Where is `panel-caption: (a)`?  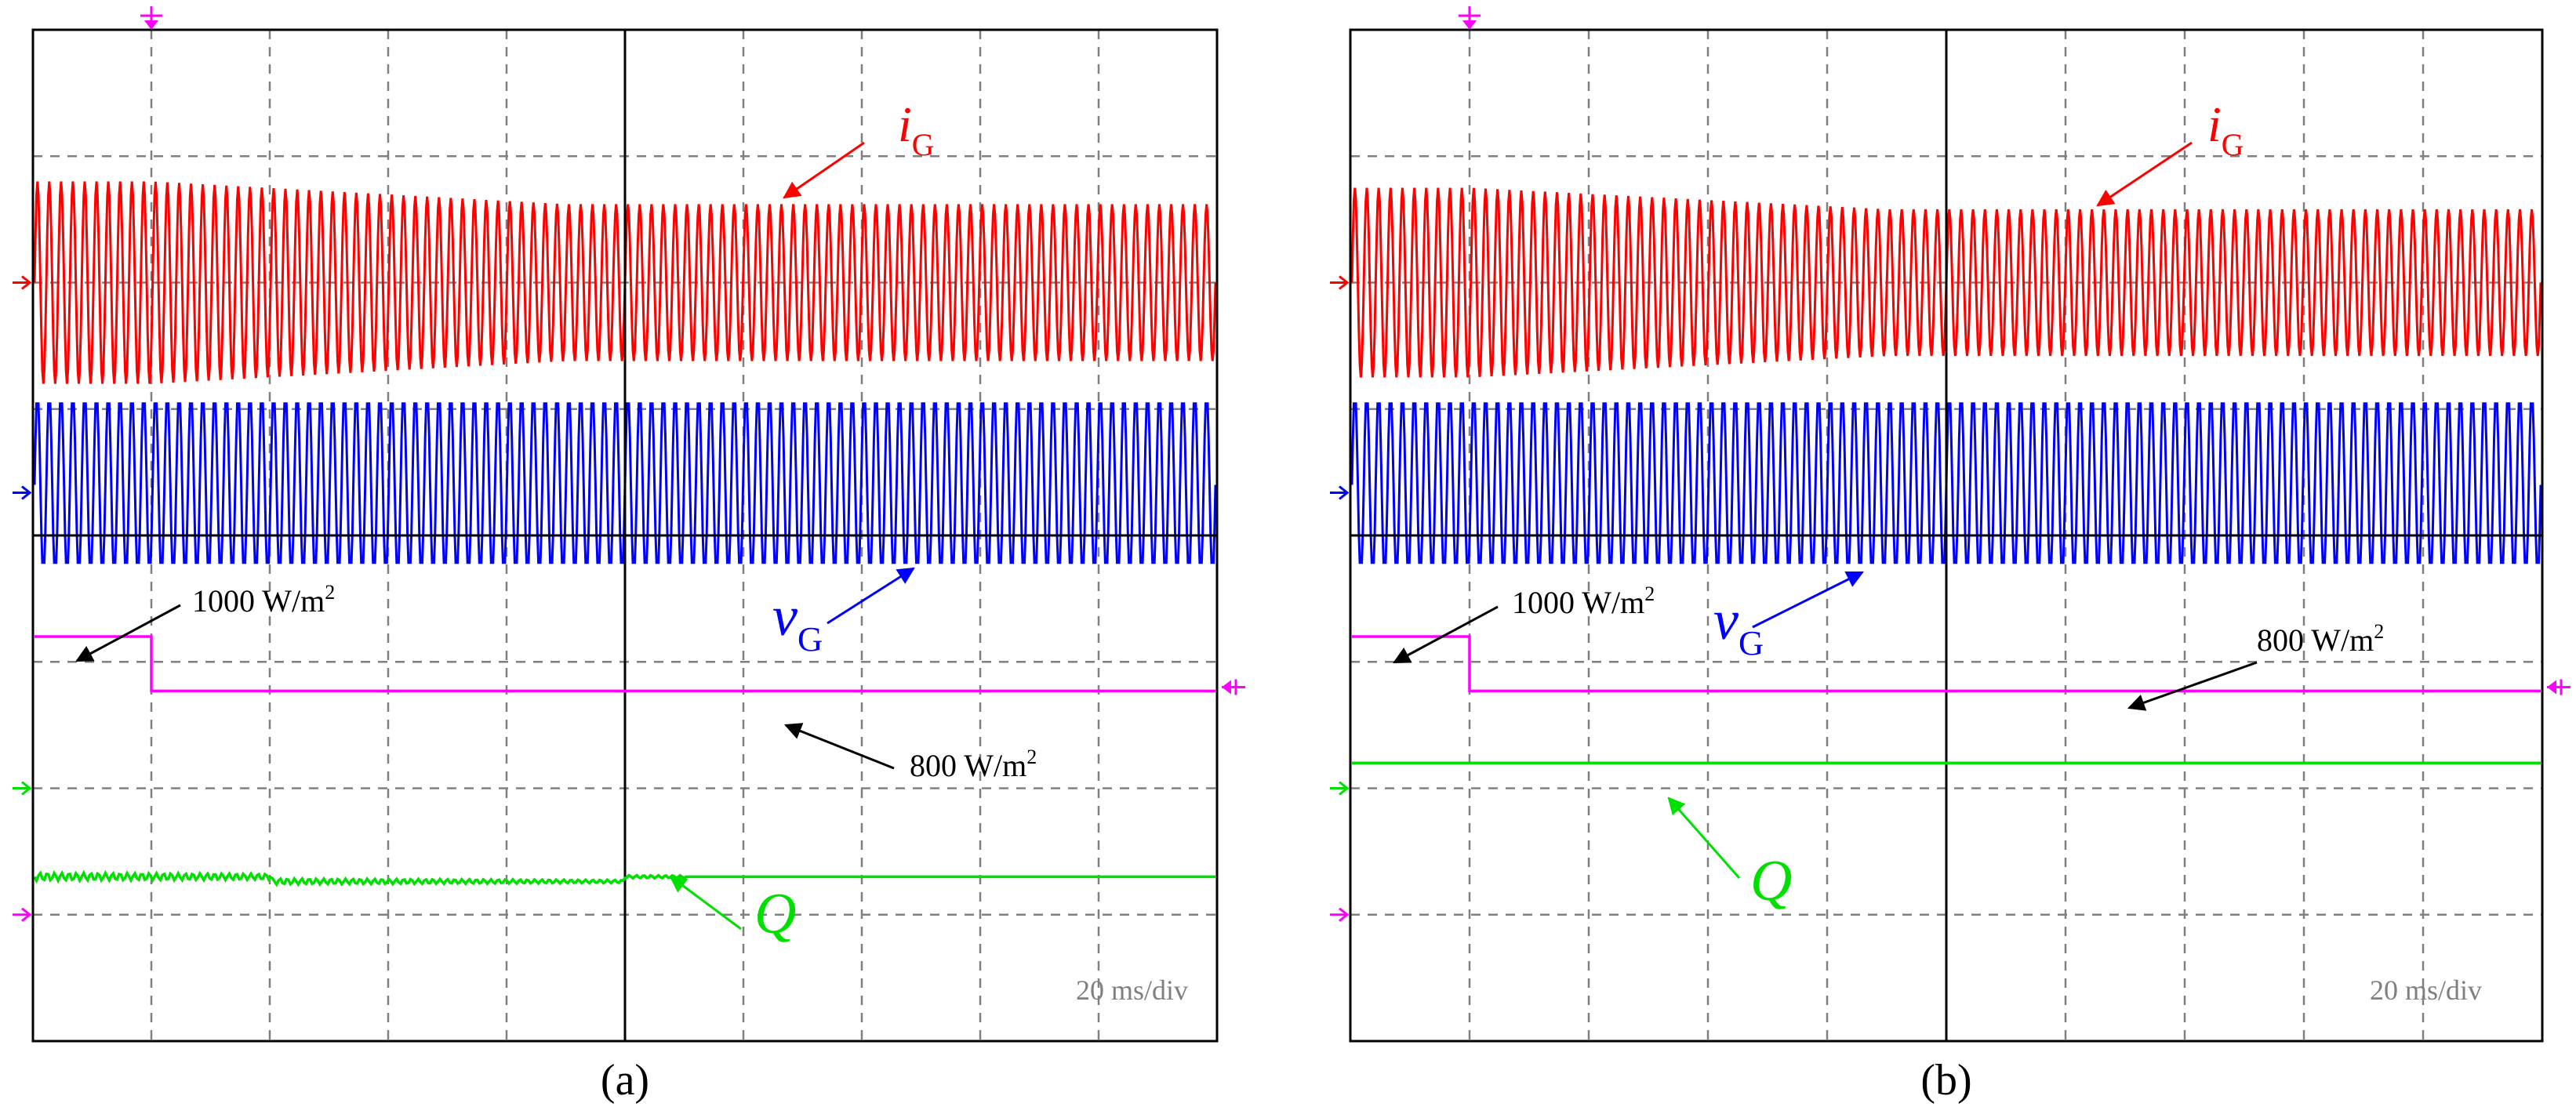
panel-caption: (a) is located at coordinates (625, 1080).